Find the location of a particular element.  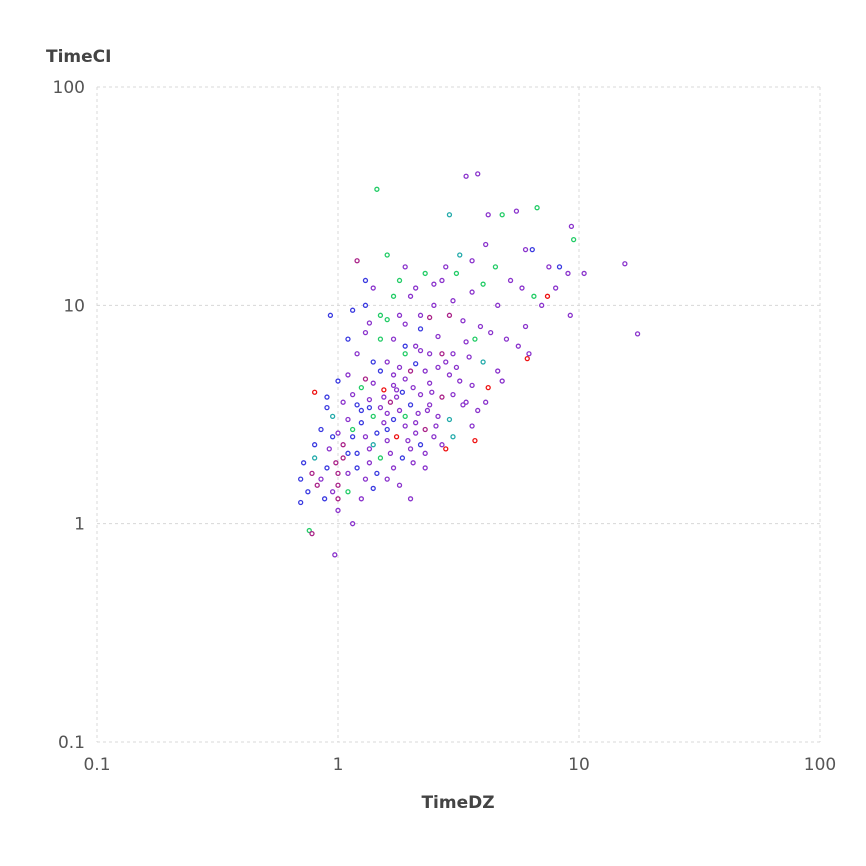

y-tick-label: 1 is located at coordinates (79, 525).